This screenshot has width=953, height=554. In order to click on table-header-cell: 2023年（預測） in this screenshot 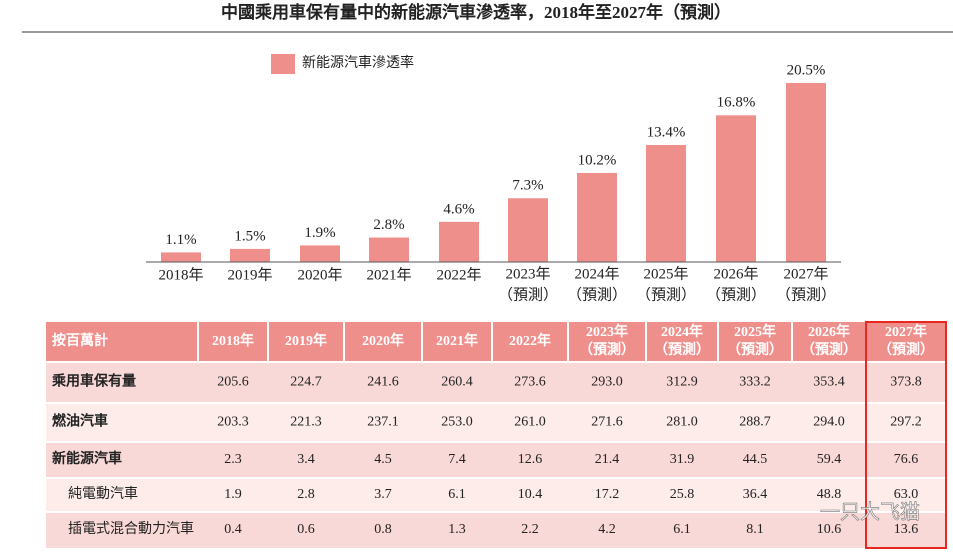, I will do `click(607, 340)`.